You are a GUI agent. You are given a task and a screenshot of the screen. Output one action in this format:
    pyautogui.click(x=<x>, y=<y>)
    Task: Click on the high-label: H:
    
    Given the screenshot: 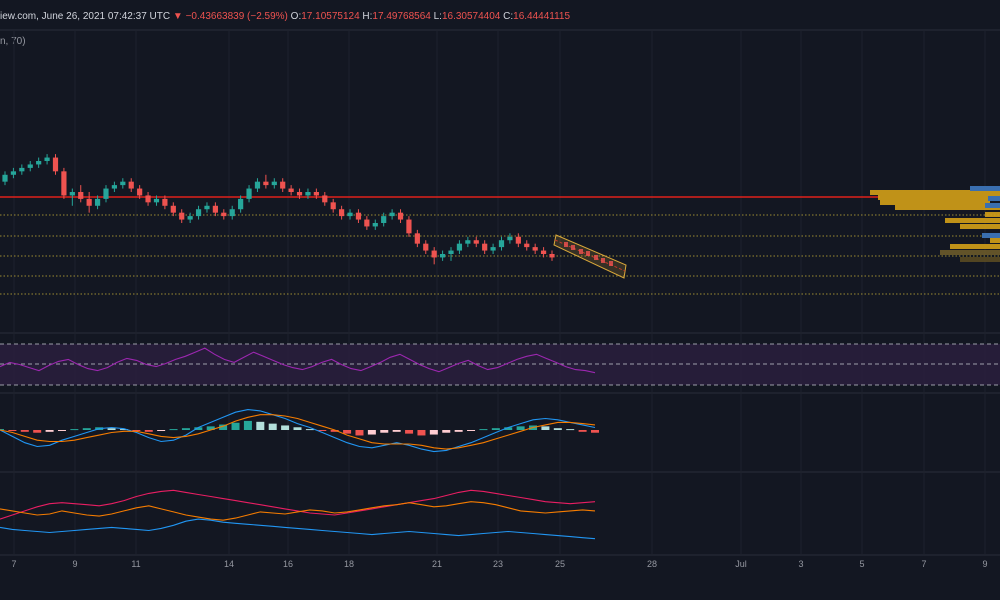 What is the action you would take?
    pyautogui.click(x=367, y=16)
    